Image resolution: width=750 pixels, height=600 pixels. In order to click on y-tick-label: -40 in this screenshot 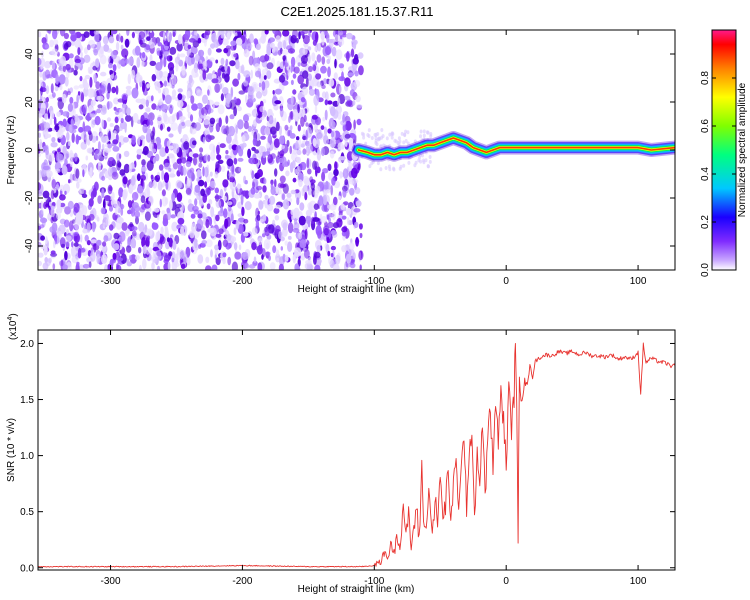, I will do `click(29, 245)`.